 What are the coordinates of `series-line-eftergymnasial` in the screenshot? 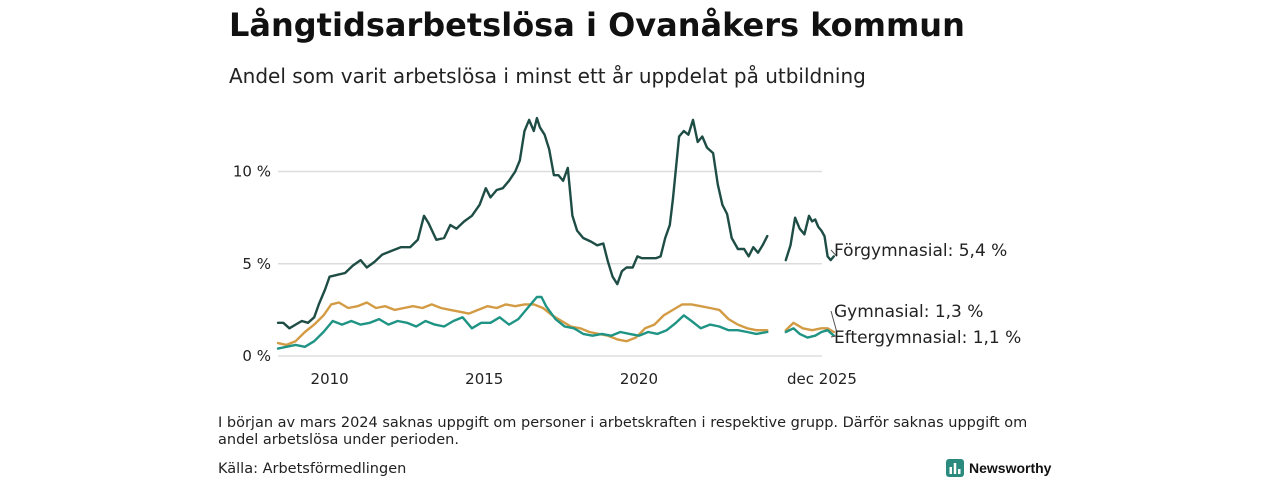 It's located at (555, 322).